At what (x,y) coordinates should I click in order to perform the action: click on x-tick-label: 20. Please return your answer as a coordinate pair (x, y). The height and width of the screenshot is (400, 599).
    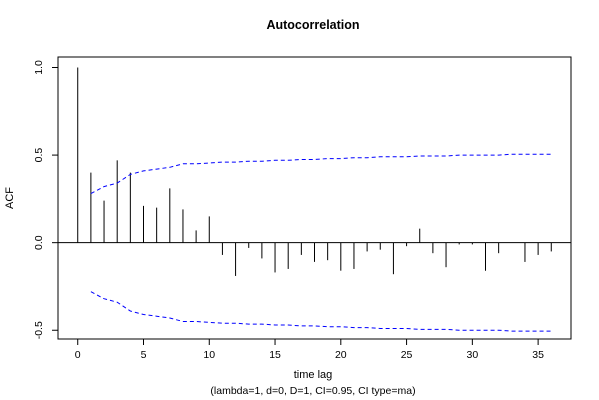
    Looking at the image, I should click on (341, 355).